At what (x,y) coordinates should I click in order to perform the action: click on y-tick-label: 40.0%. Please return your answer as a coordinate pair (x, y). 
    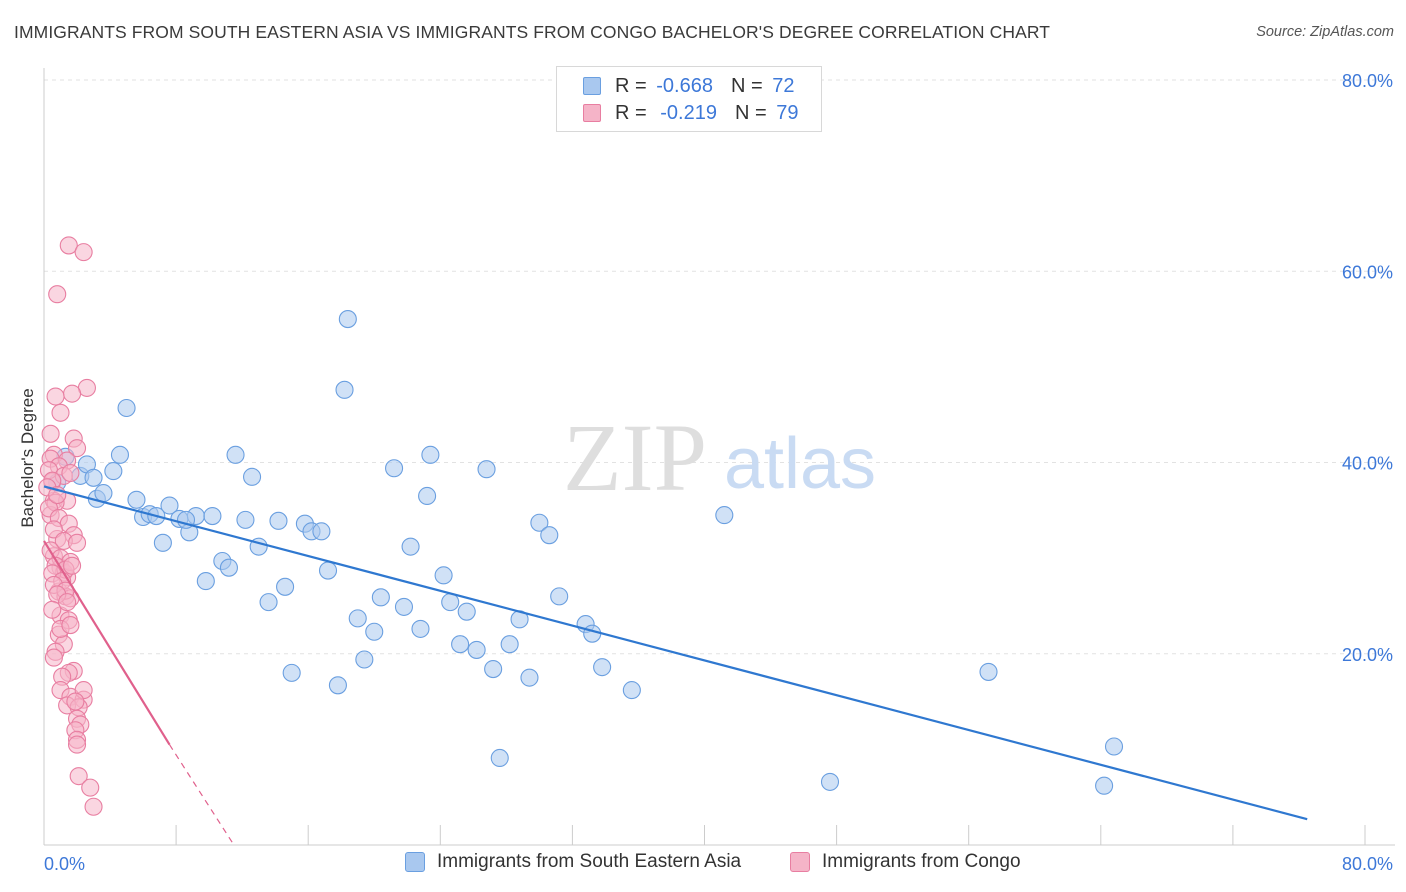
    Looking at the image, I should click on (1367, 464).